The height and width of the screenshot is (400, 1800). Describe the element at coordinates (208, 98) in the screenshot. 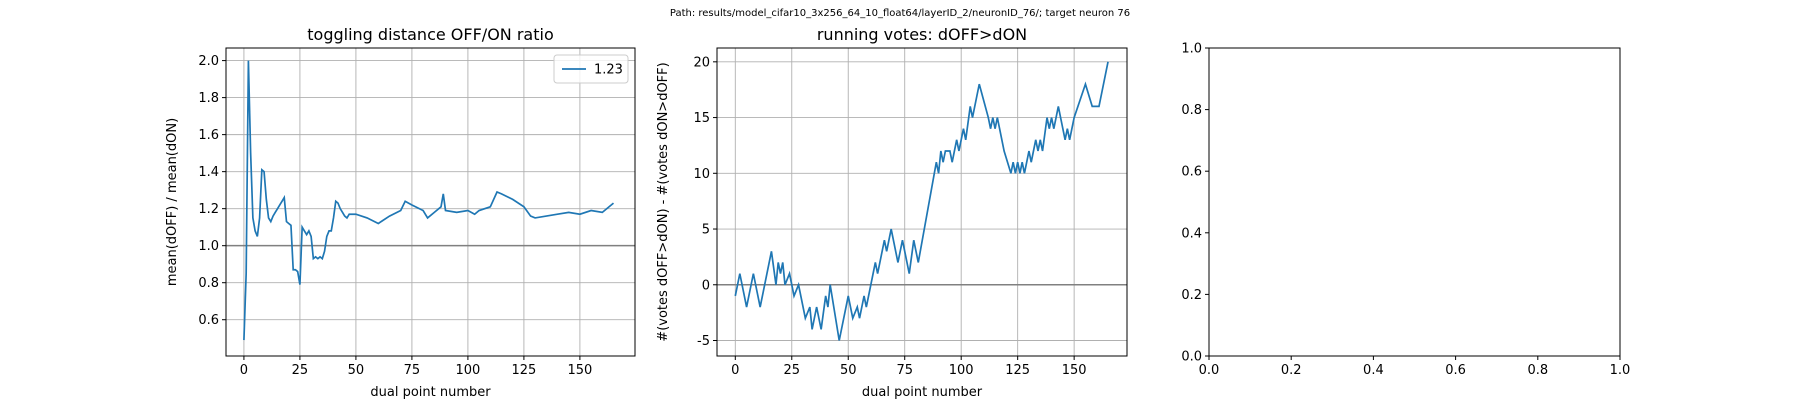

I see `y-tick-label: 1.8` at that location.